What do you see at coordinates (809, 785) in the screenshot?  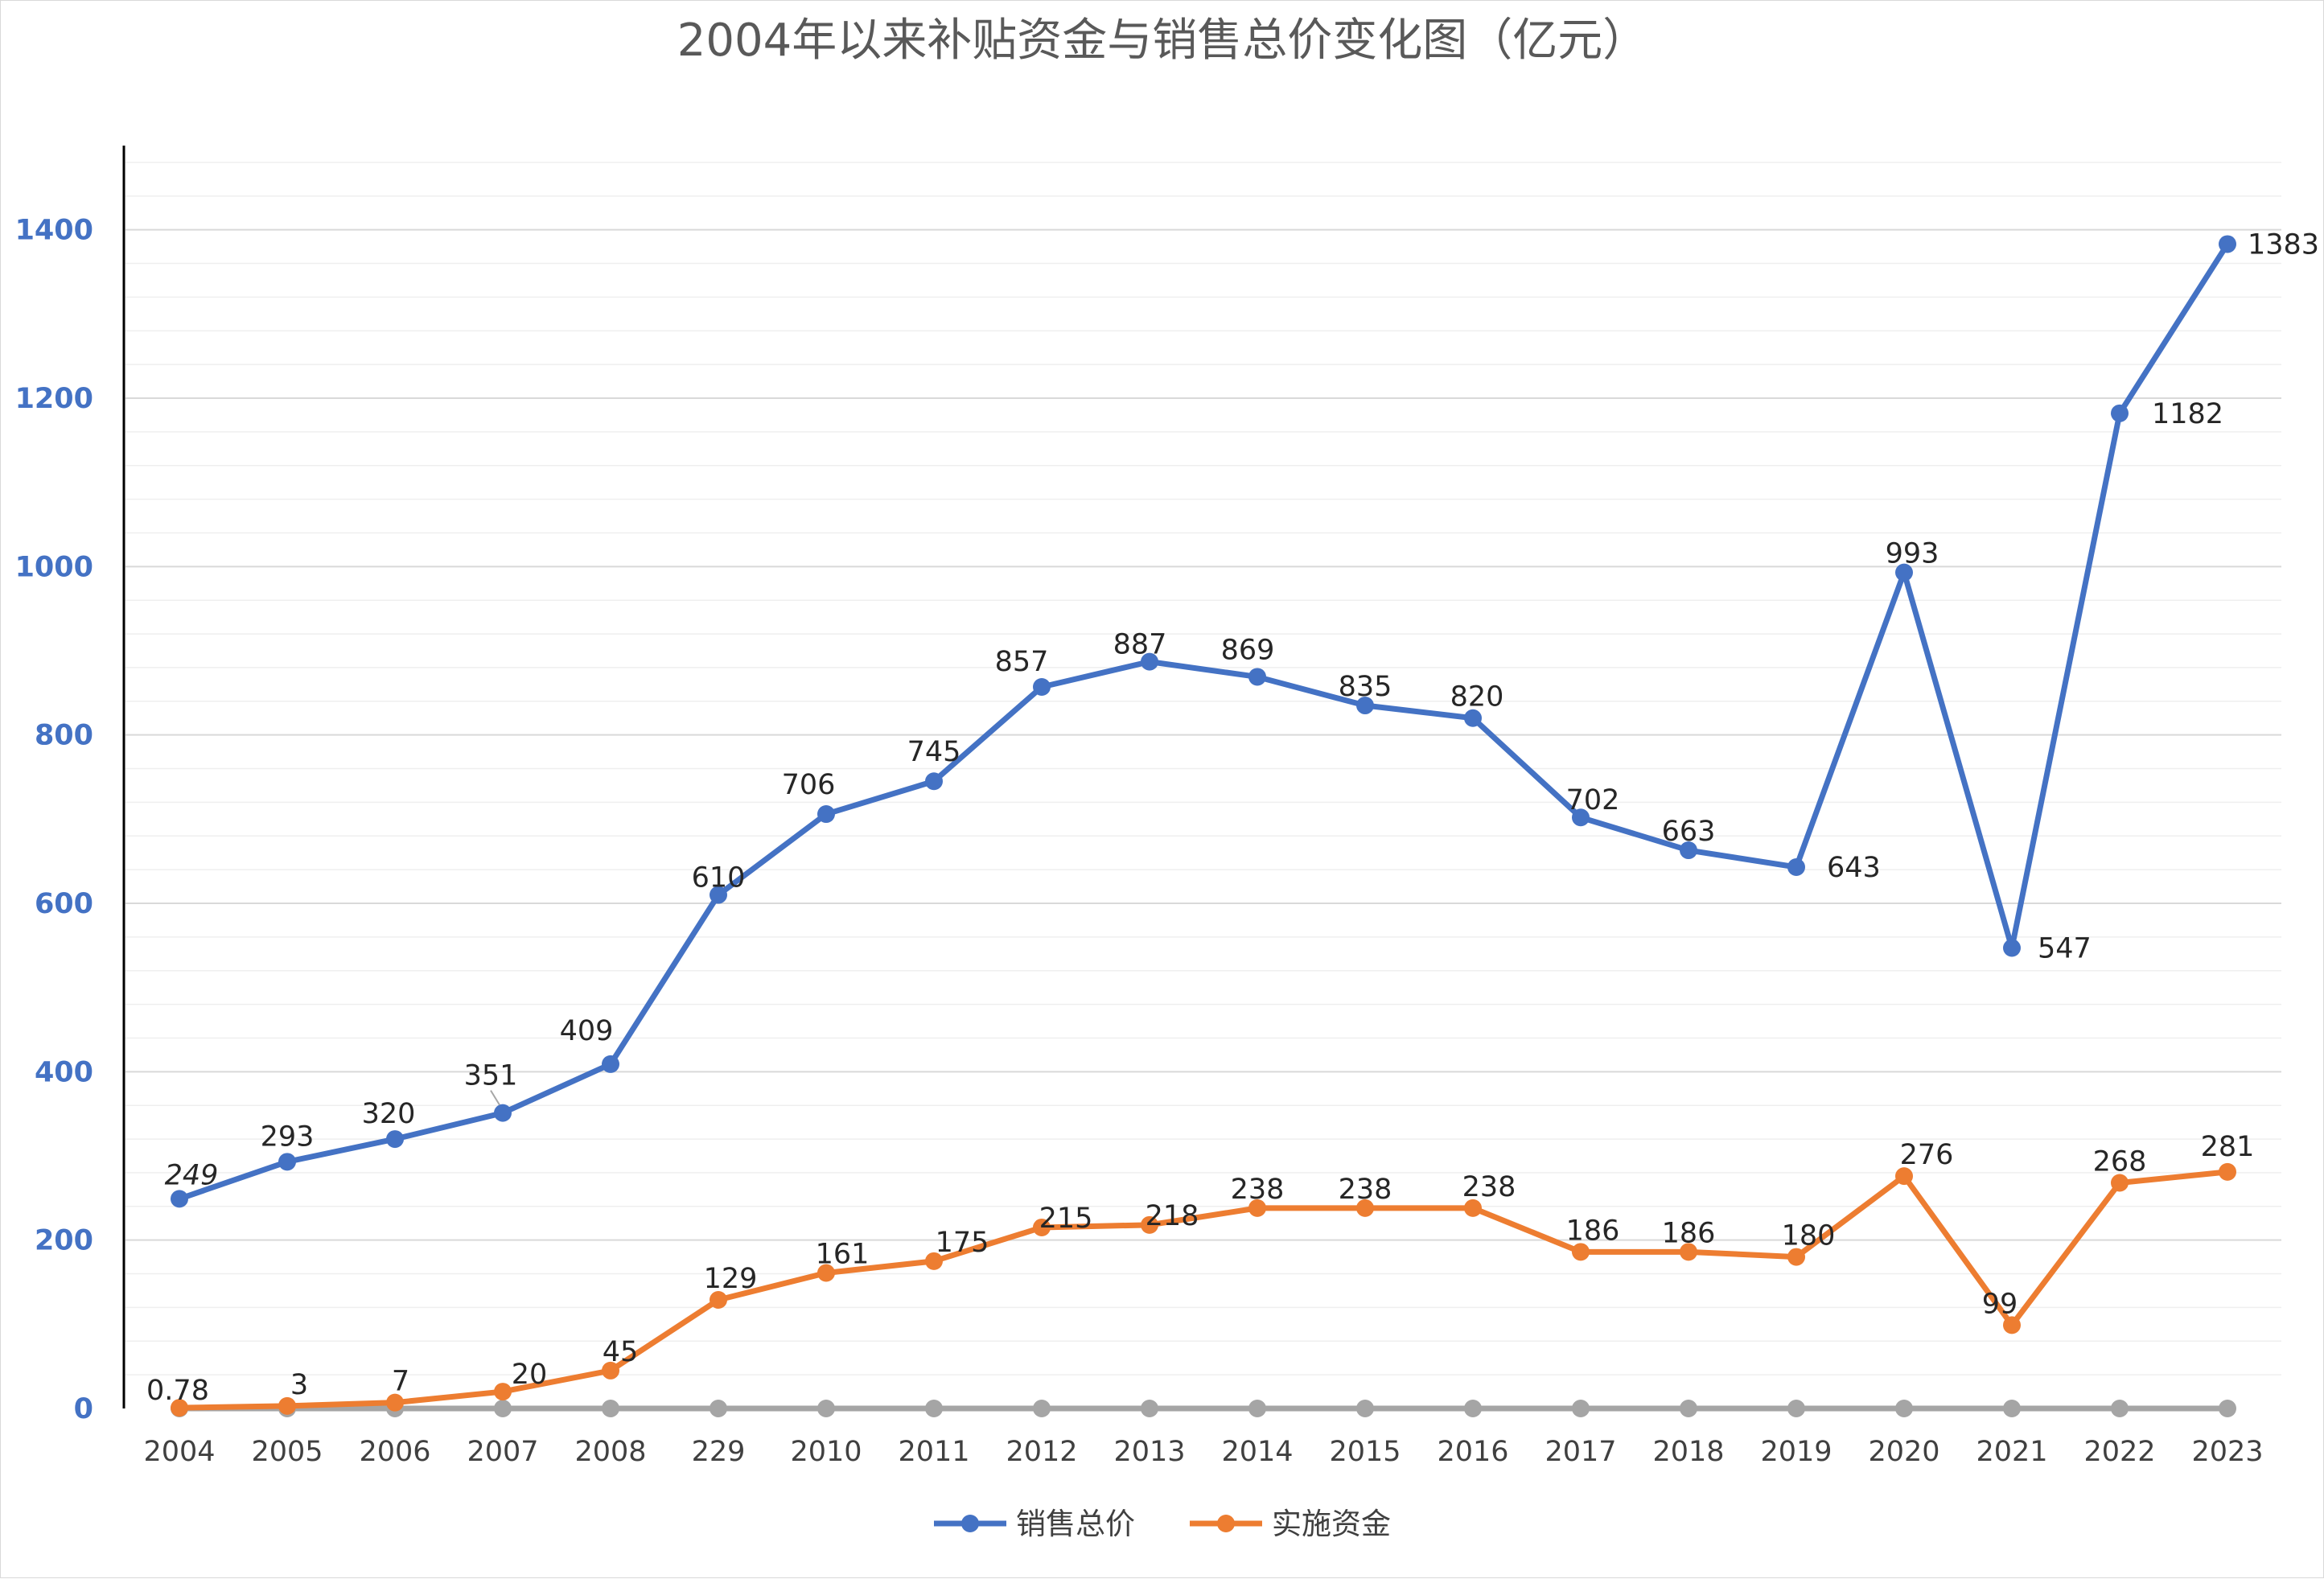 I see `data-label: 706` at bounding box center [809, 785].